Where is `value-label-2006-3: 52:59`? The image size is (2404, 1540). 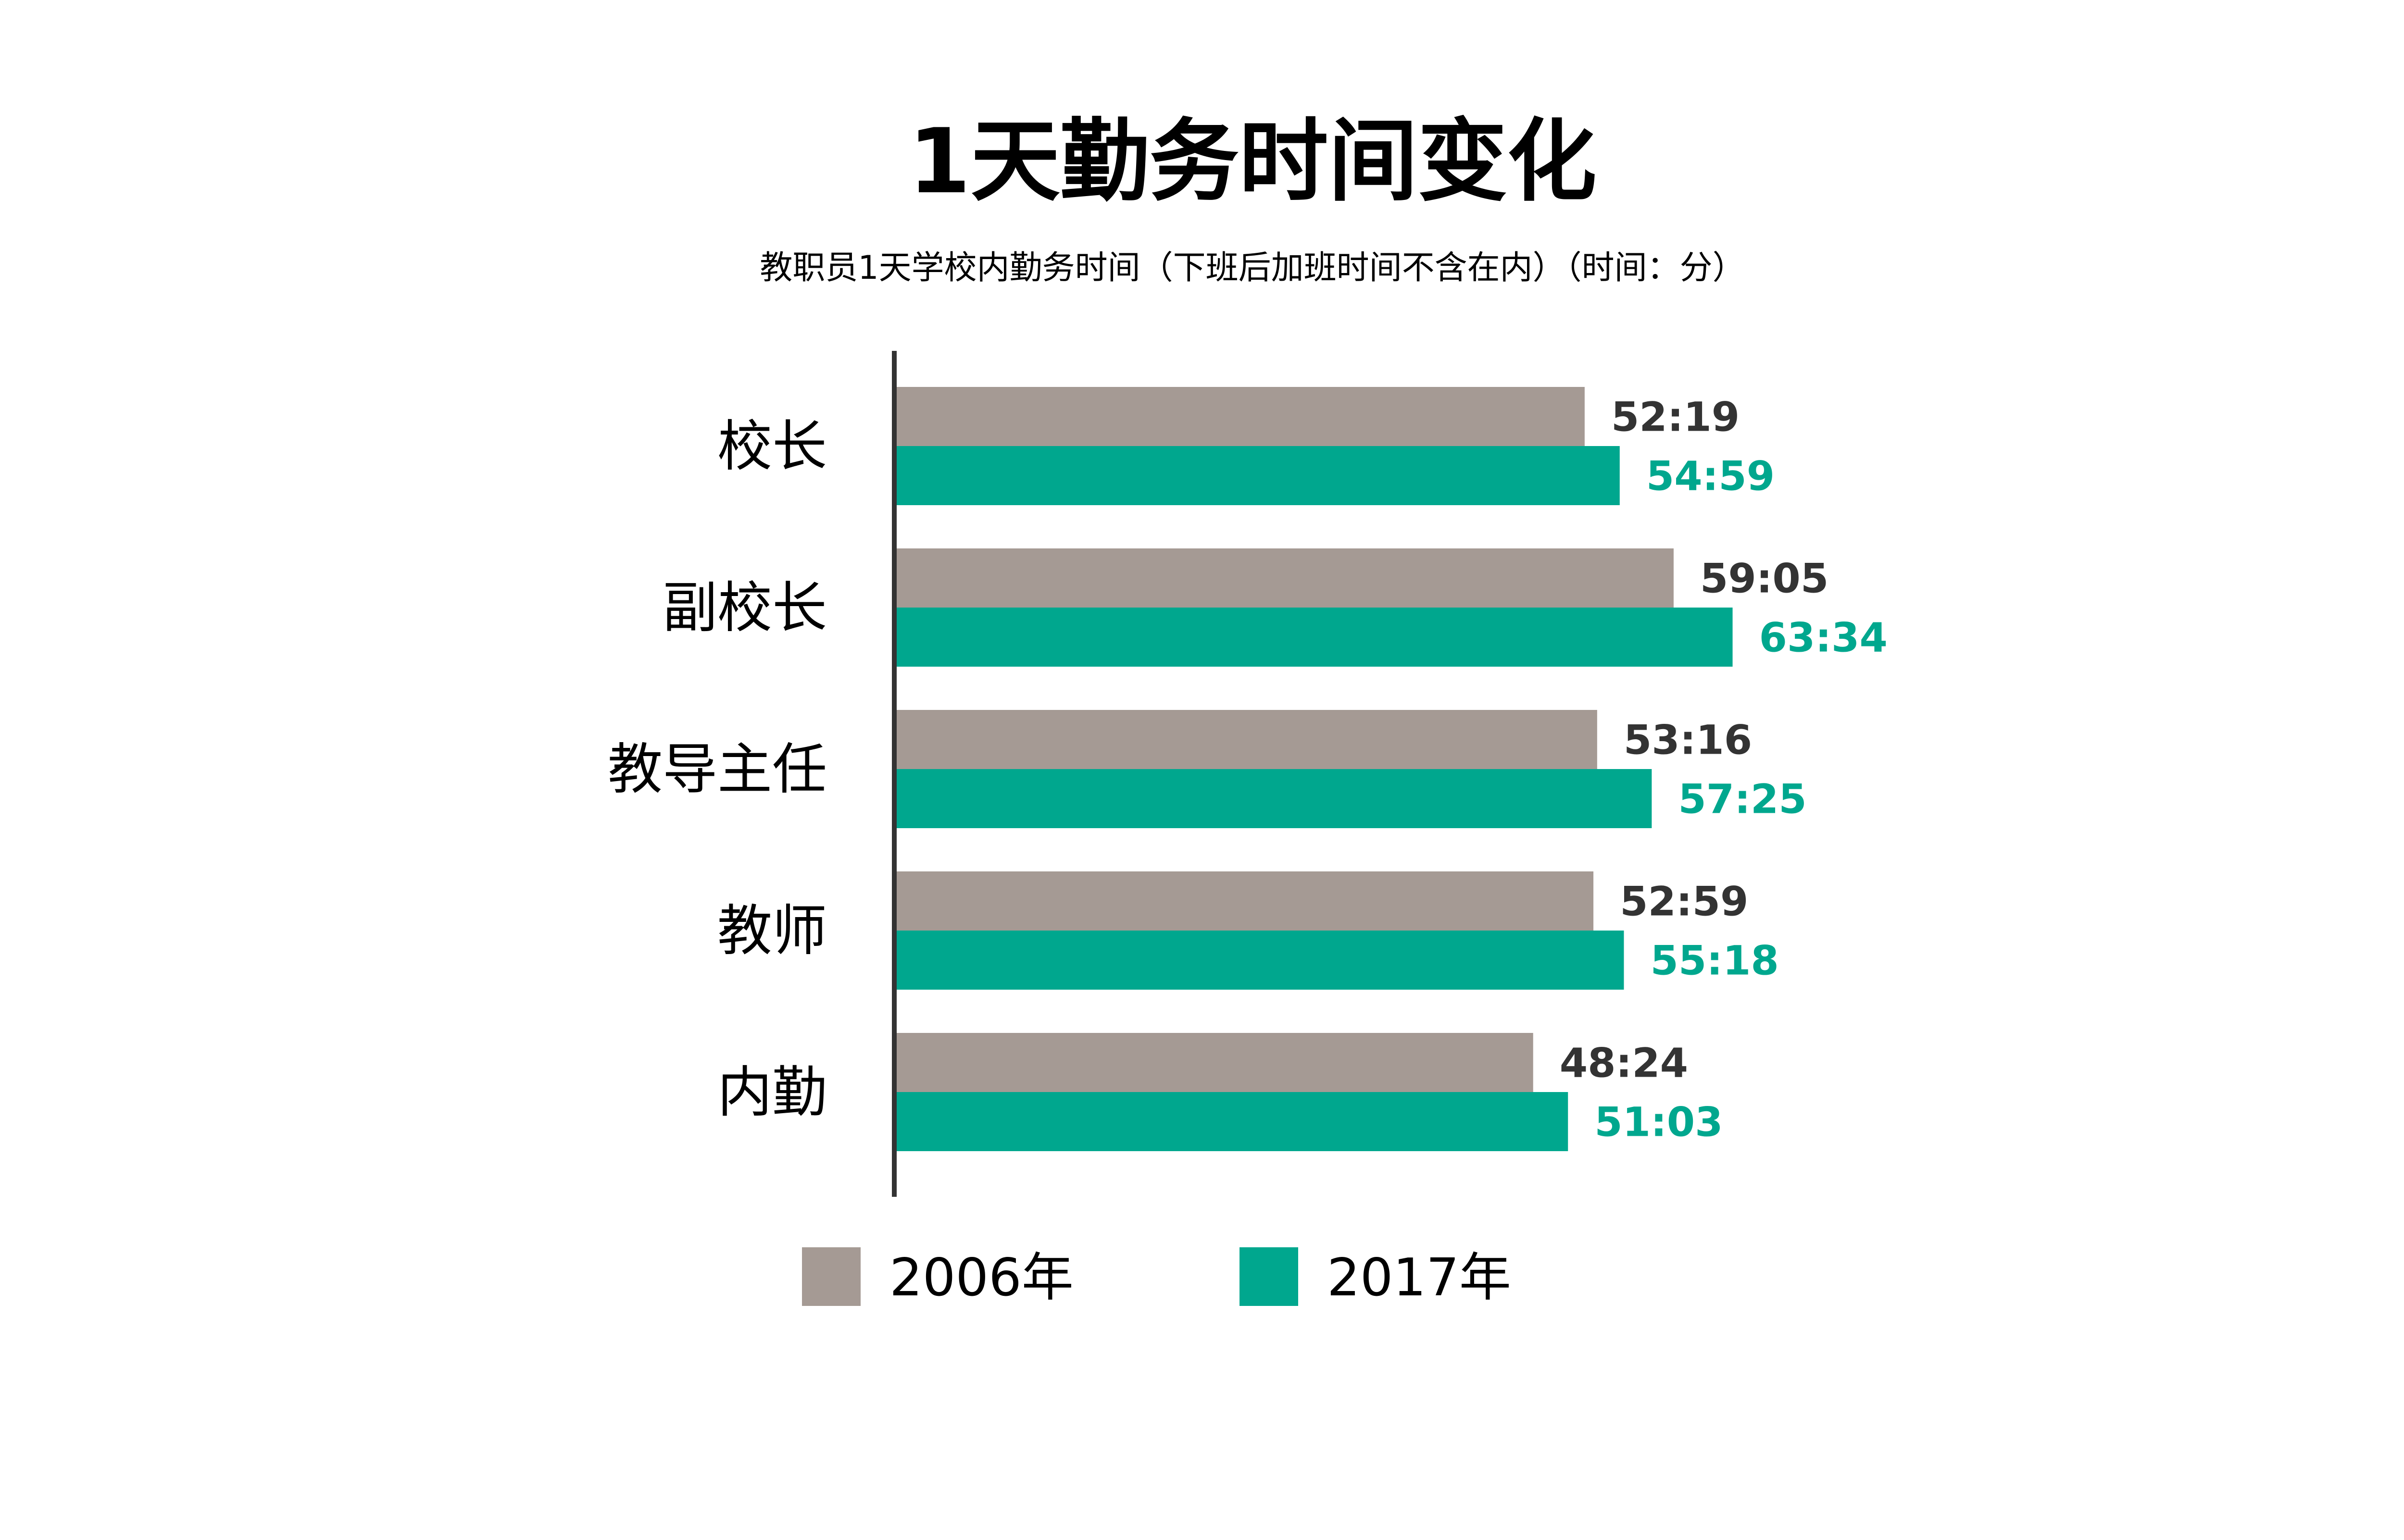
value-label-2006-3: 52:59 is located at coordinates (1684, 901).